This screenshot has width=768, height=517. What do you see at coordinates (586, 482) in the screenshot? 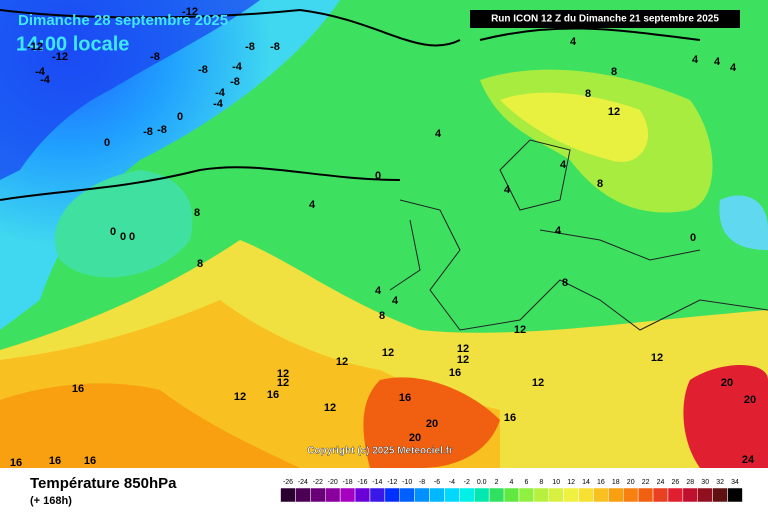
I see `colorbar-tick-label: 14` at bounding box center [586, 482].